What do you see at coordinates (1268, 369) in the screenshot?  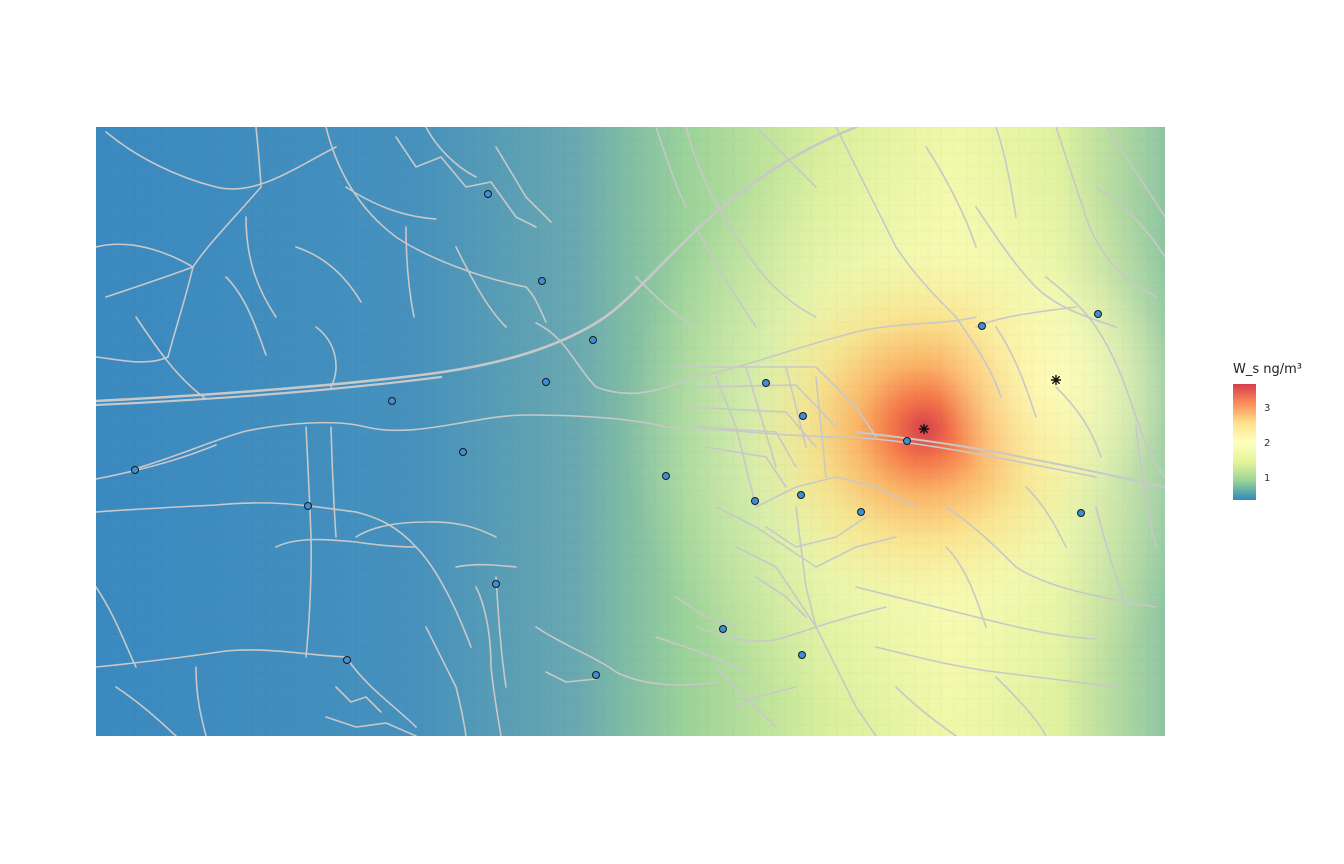 I see `legend-title: W_s ng/m³` at bounding box center [1268, 369].